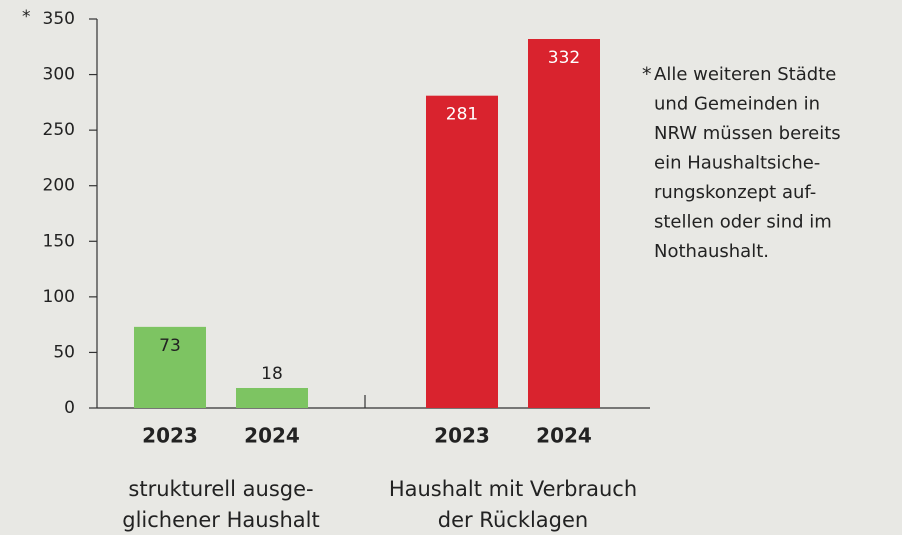 This screenshot has height=535, width=902. I want to click on y-tick-label: 50, so click(64, 352).